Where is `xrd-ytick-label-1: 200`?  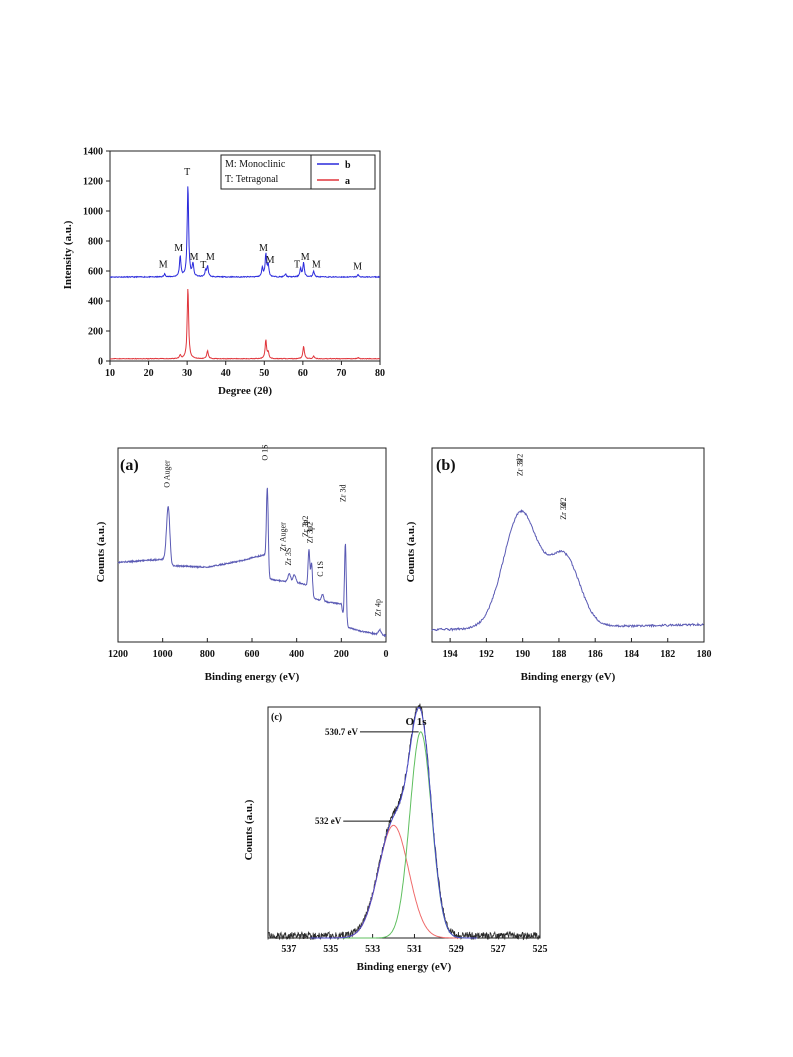
xrd-ytick-label-1: 200 is located at coordinates (95, 332).